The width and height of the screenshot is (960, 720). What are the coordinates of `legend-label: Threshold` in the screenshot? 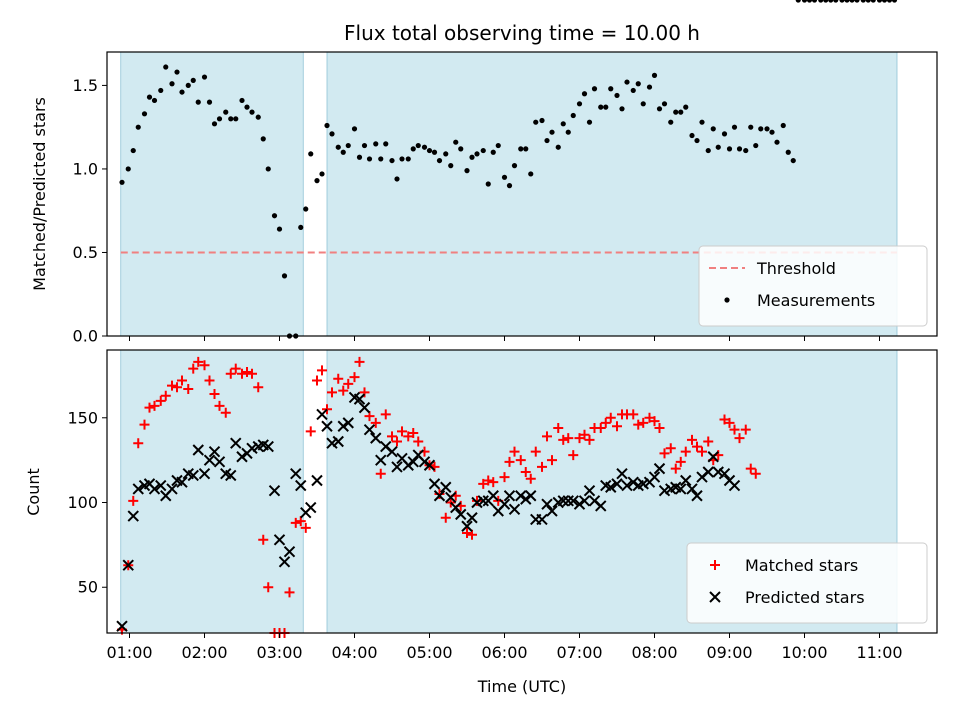 It's located at (796, 268).